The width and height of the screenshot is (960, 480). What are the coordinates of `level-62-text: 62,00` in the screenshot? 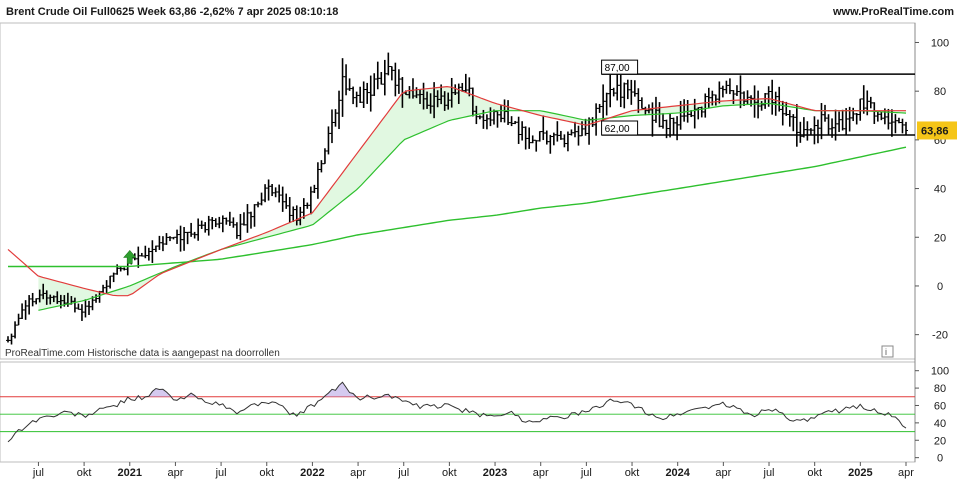 It's located at (617, 129).